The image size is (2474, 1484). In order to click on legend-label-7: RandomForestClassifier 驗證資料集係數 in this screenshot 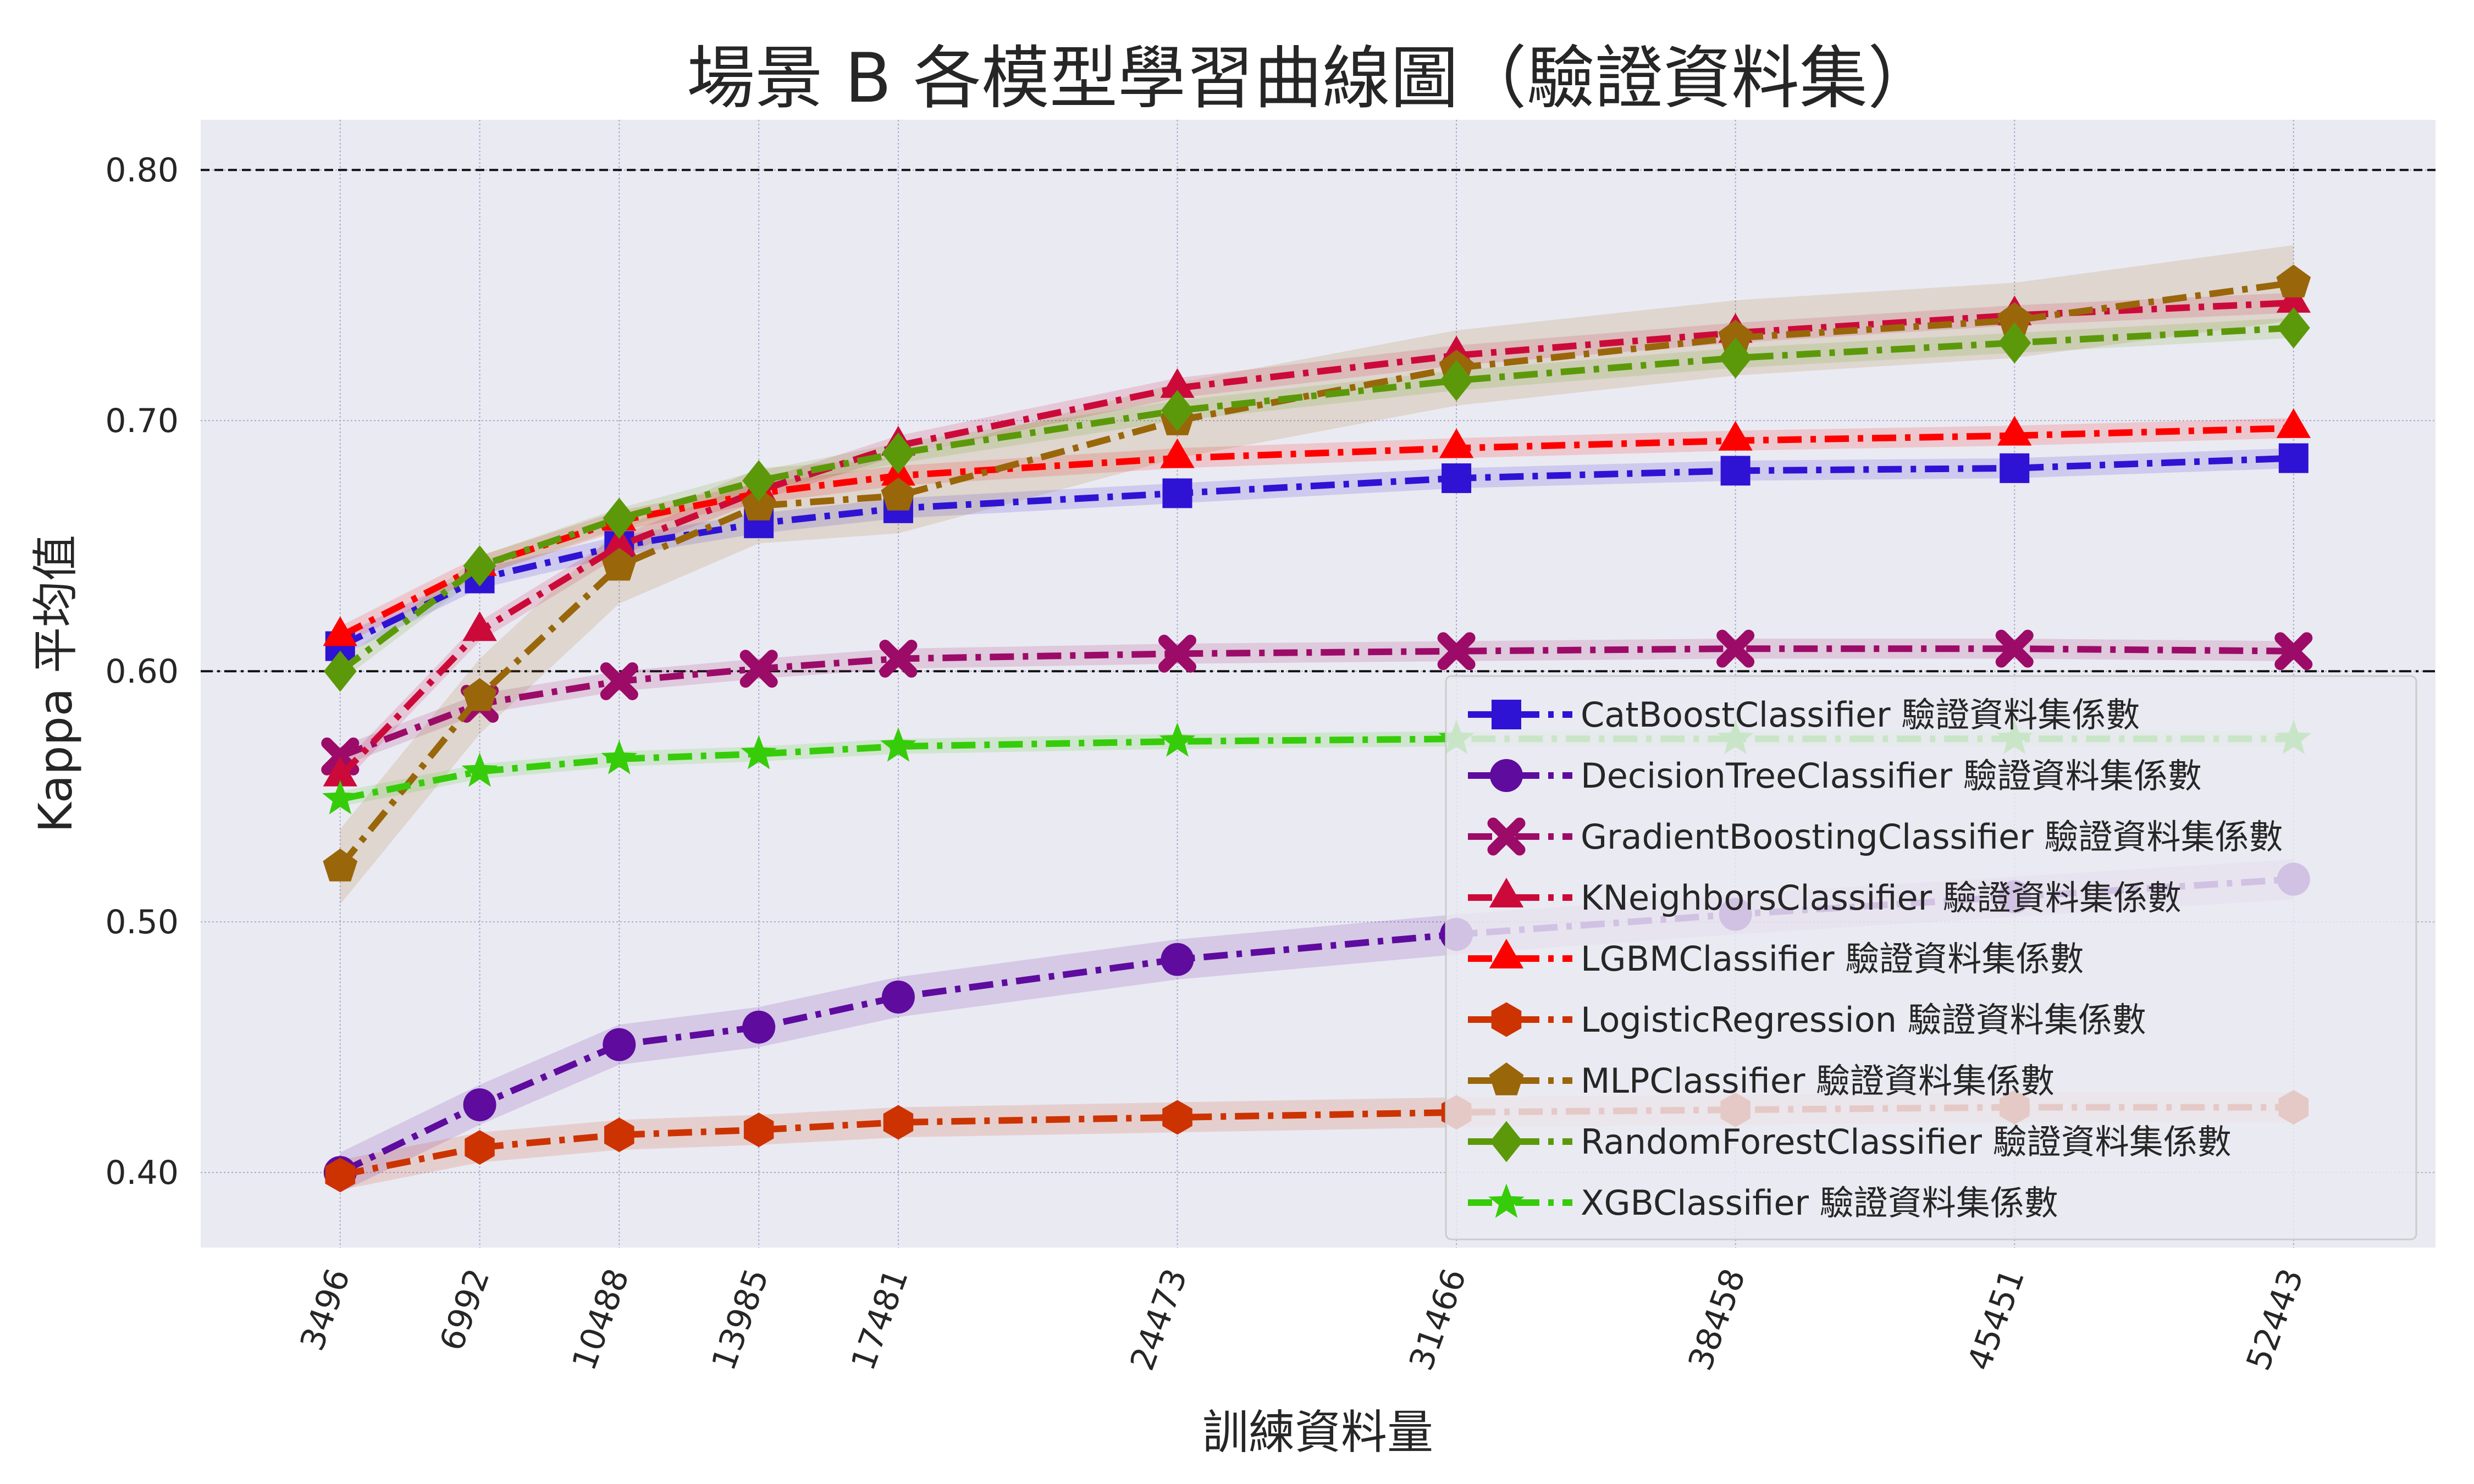, I will do `click(1906, 1142)`.